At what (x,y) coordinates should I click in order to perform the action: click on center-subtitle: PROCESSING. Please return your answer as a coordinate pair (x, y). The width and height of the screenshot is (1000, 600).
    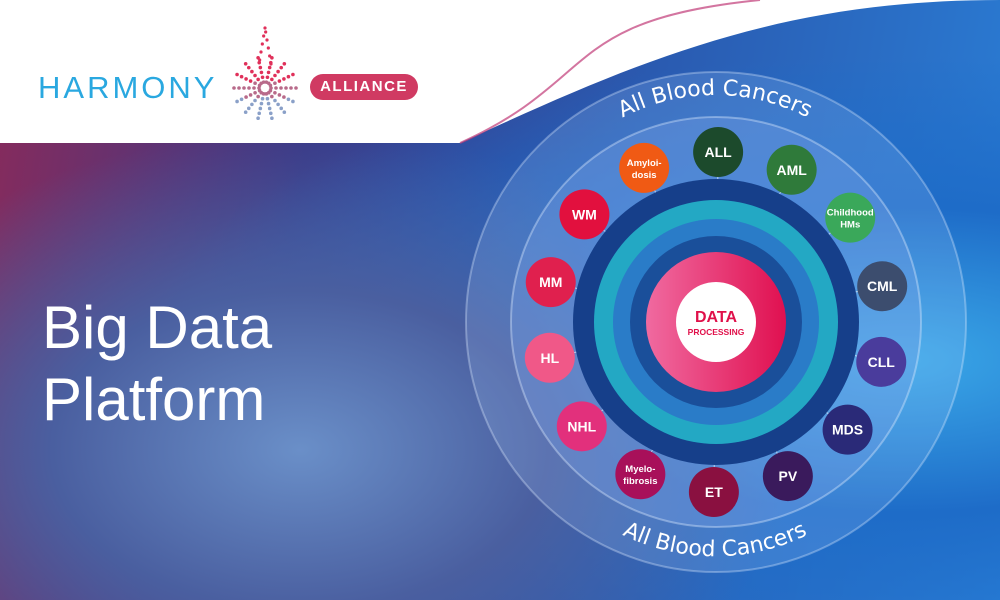
    Looking at the image, I should click on (716, 332).